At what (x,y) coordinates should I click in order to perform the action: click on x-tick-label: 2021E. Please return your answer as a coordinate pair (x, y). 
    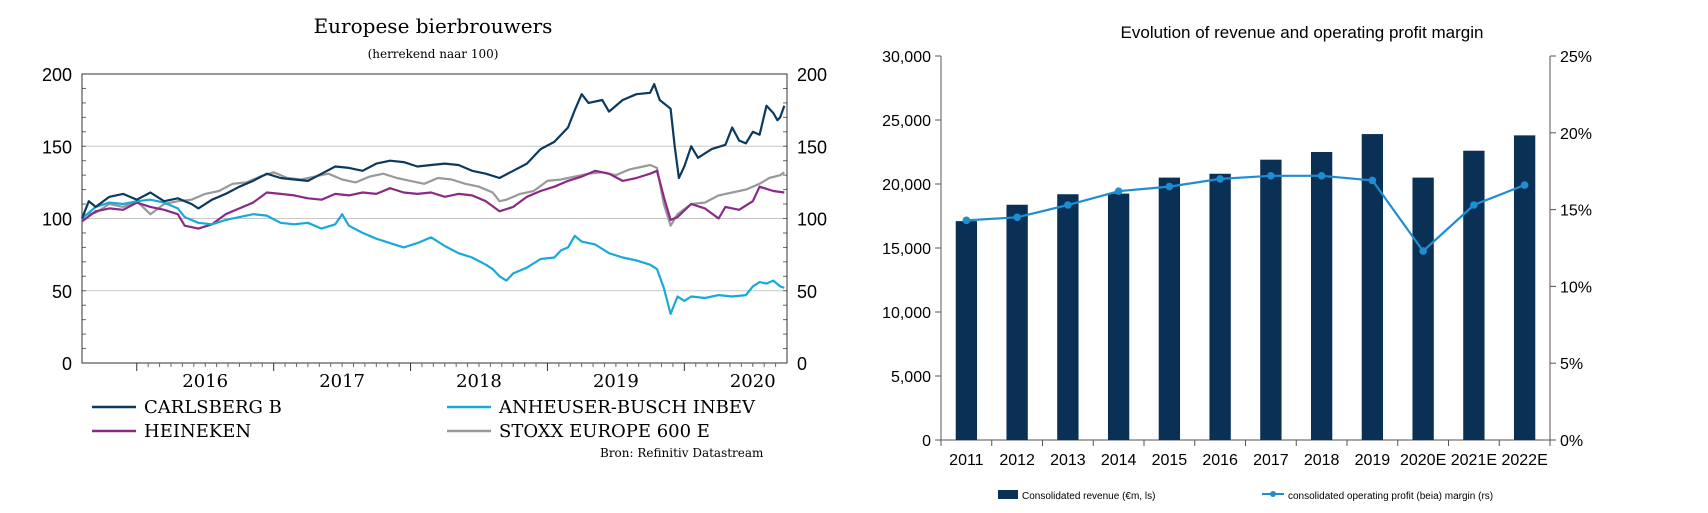
    Looking at the image, I should click on (1474, 460).